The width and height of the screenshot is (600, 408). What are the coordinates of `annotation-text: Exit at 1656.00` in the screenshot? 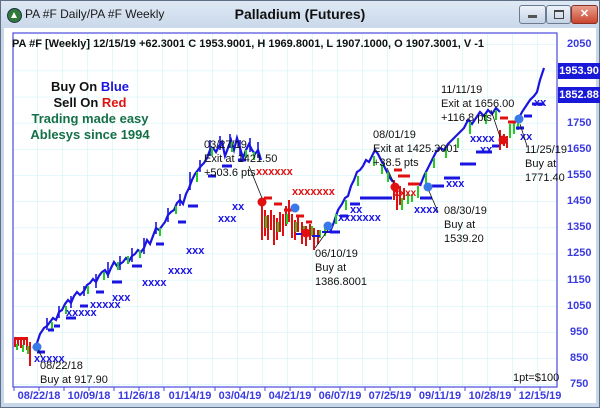 It's located at (478, 104).